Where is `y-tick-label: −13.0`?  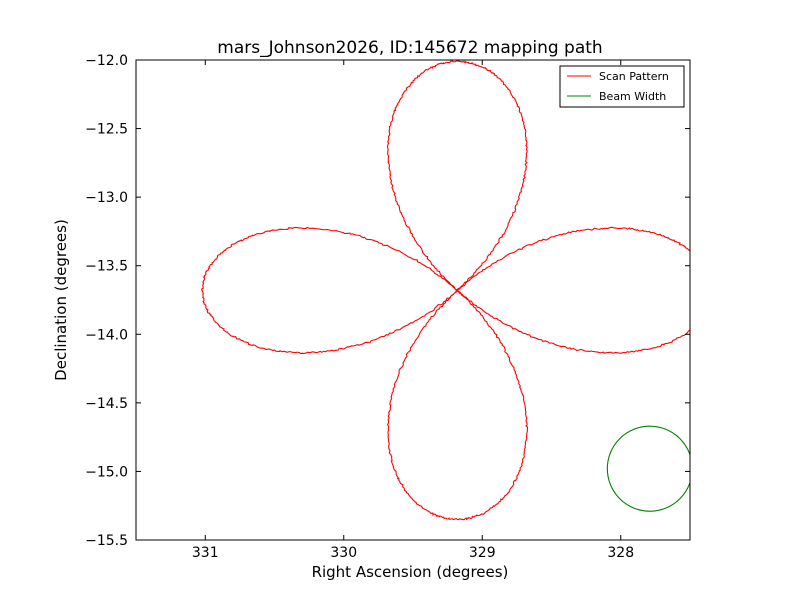
y-tick-label: −13.0 is located at coordinates (106, 198).